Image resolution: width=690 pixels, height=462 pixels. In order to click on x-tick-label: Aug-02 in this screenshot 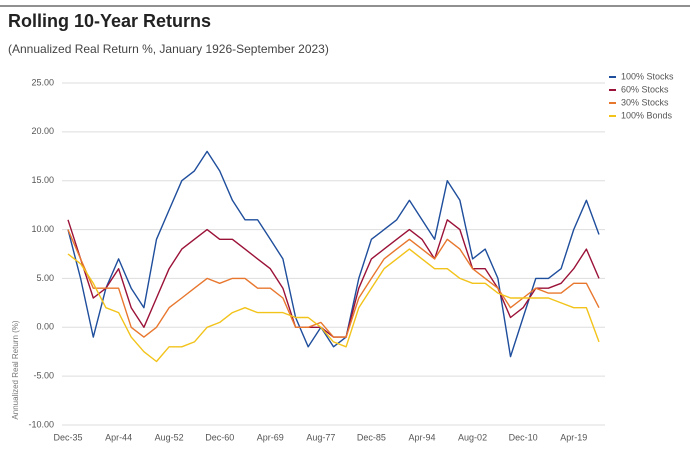, I will do `click(472, 437)`.